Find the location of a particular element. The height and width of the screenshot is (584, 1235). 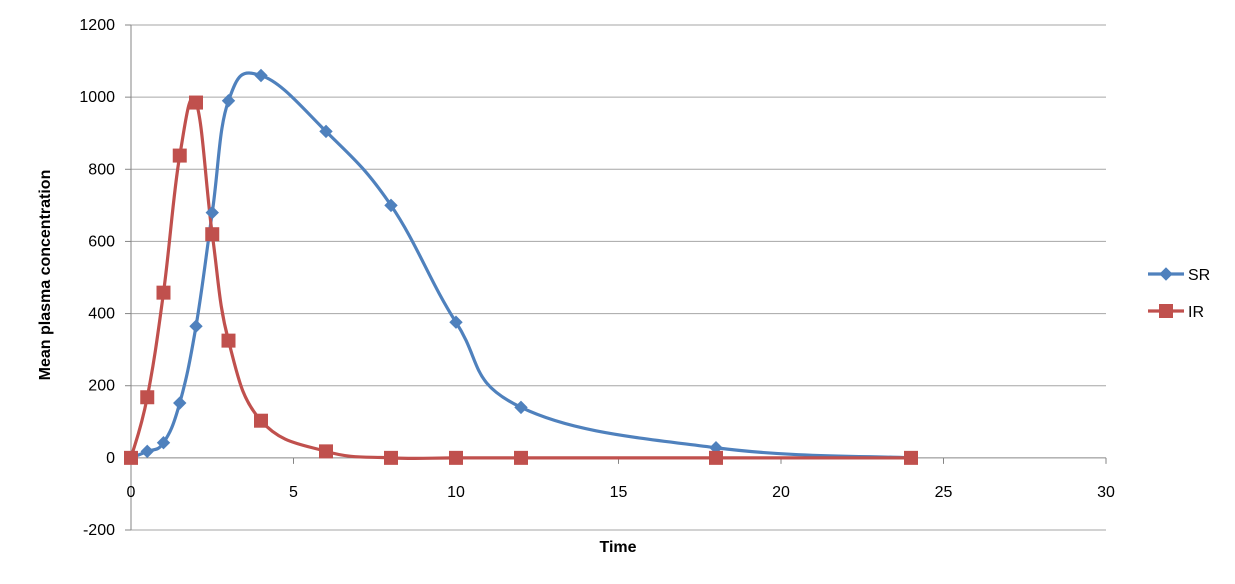

y-tick-label: 200 is located at coordinates (101, 386).